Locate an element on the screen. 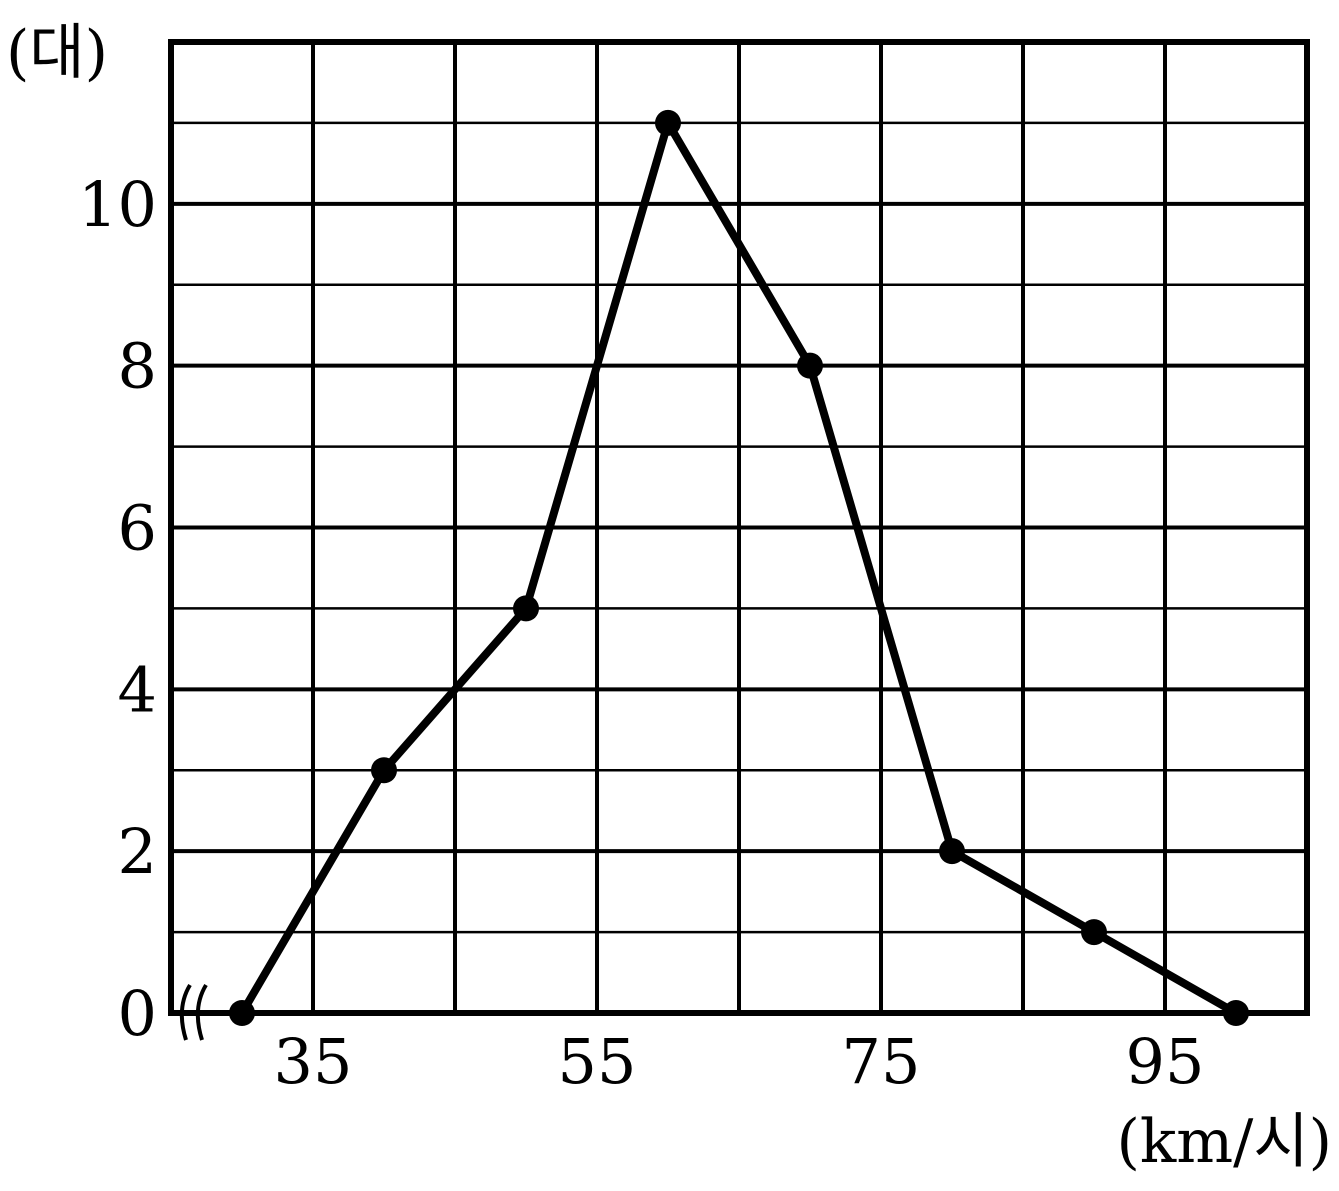 The height and width of the screenshot is (1191, 1339). x-tick-label: 55 is located at coordinates (597, 1061).